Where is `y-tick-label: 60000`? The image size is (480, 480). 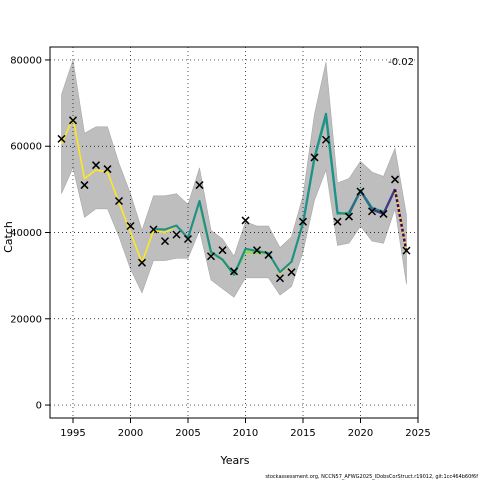
y-tick-label: 60000 is located at coordinates (26, 147).